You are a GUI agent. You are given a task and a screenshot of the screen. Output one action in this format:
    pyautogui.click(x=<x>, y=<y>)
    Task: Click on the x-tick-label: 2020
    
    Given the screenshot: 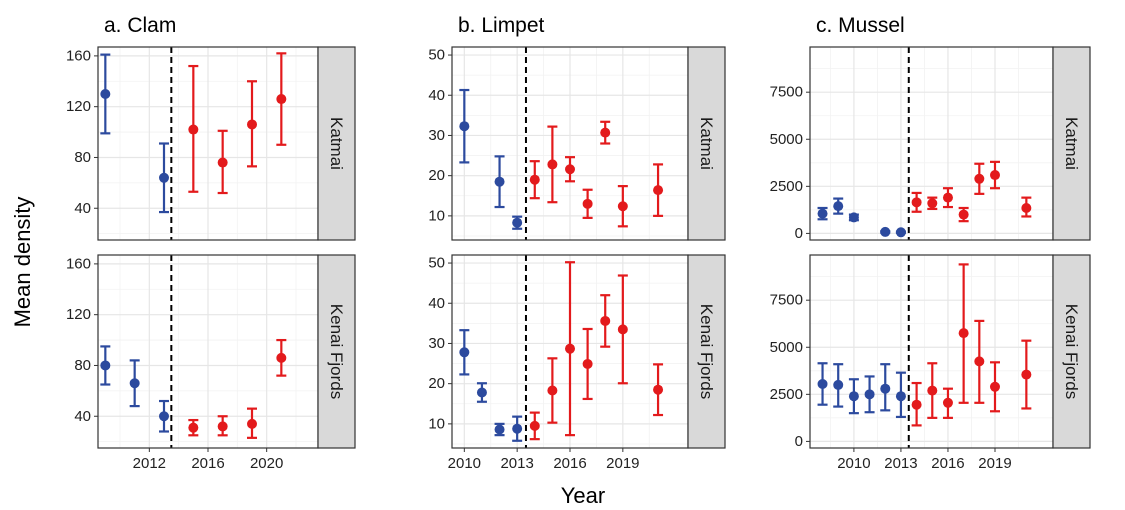 What is the action you would take?
    pyautogui.click(x=266, y=463)
    